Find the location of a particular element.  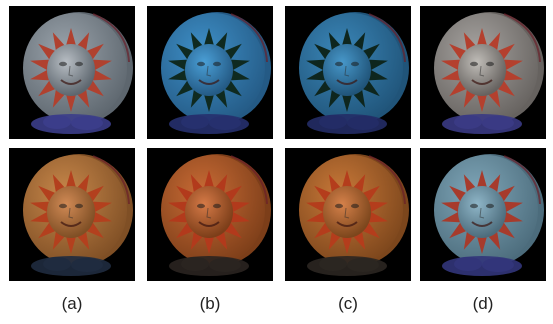

image-panel-a-bottom is located at coordinates (72, 214).